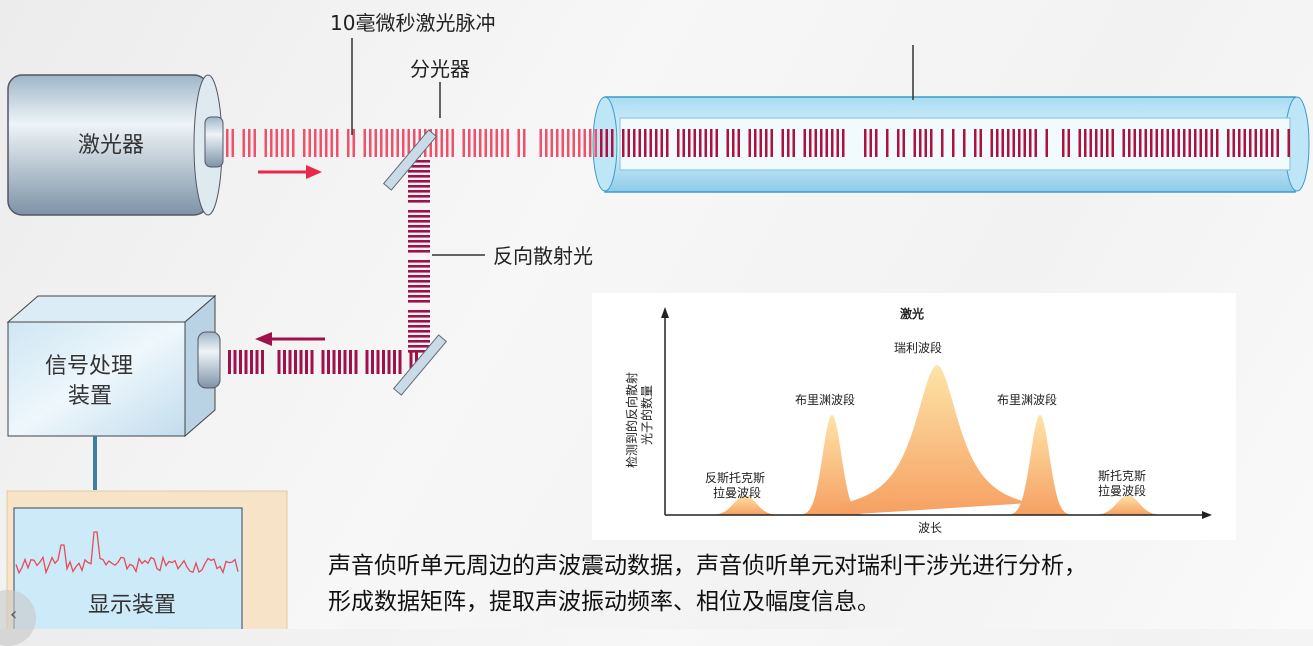 The height and width of the screenshot is (646, 1313). I want to click on peak-label: 拉曼波段, so click(737, 492).